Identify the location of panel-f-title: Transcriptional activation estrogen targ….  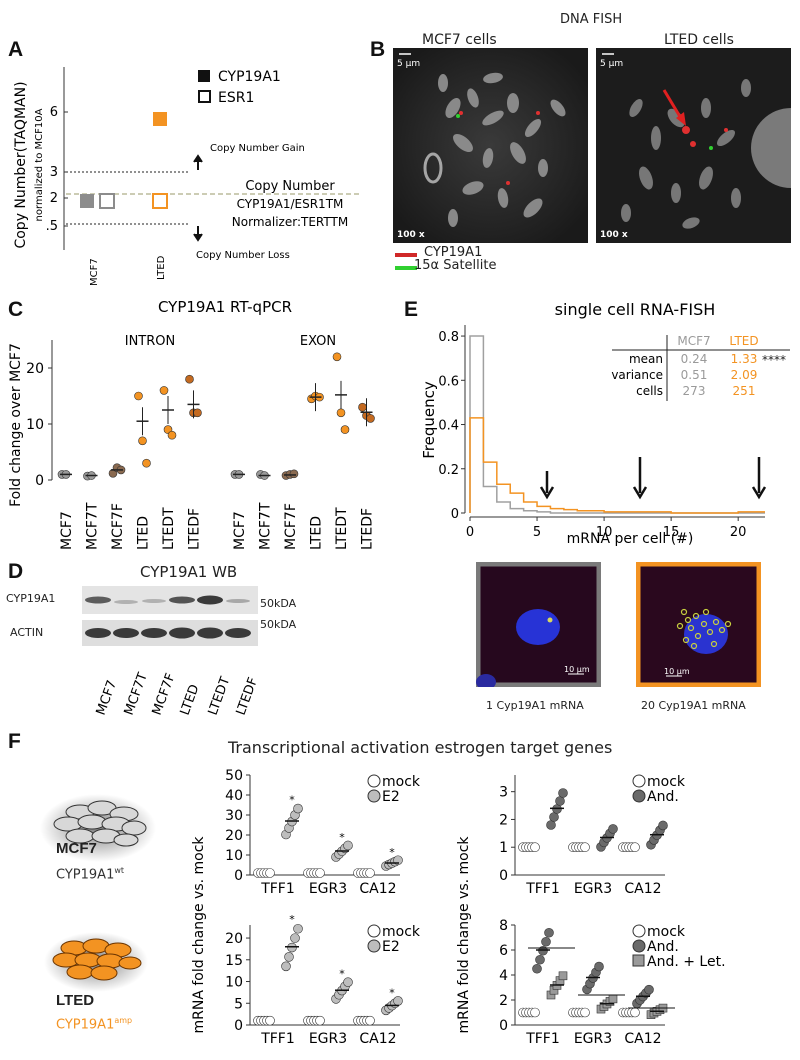
(420, 747).